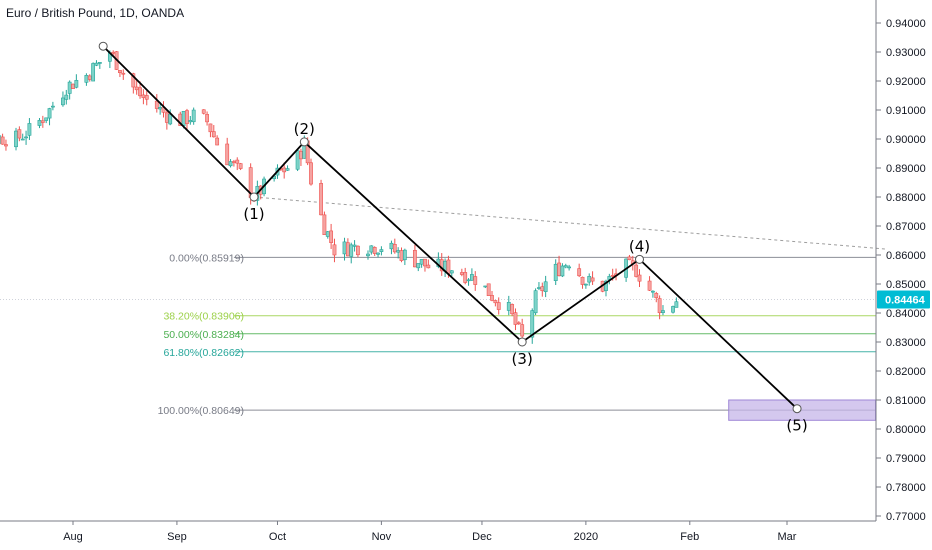 This screenshot has width=932, height=550. What do you see at coordinates (277, 537) in the screenshot?
I see `x-tick-label-2: Oct` at bounding box center [277, 537].